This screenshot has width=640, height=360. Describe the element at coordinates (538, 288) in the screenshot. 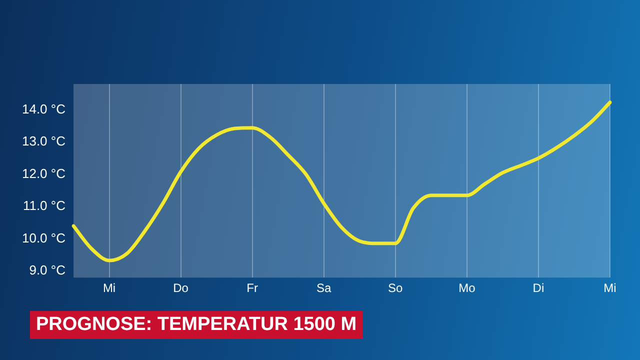

I see `x-tick-label: Di` at that location.